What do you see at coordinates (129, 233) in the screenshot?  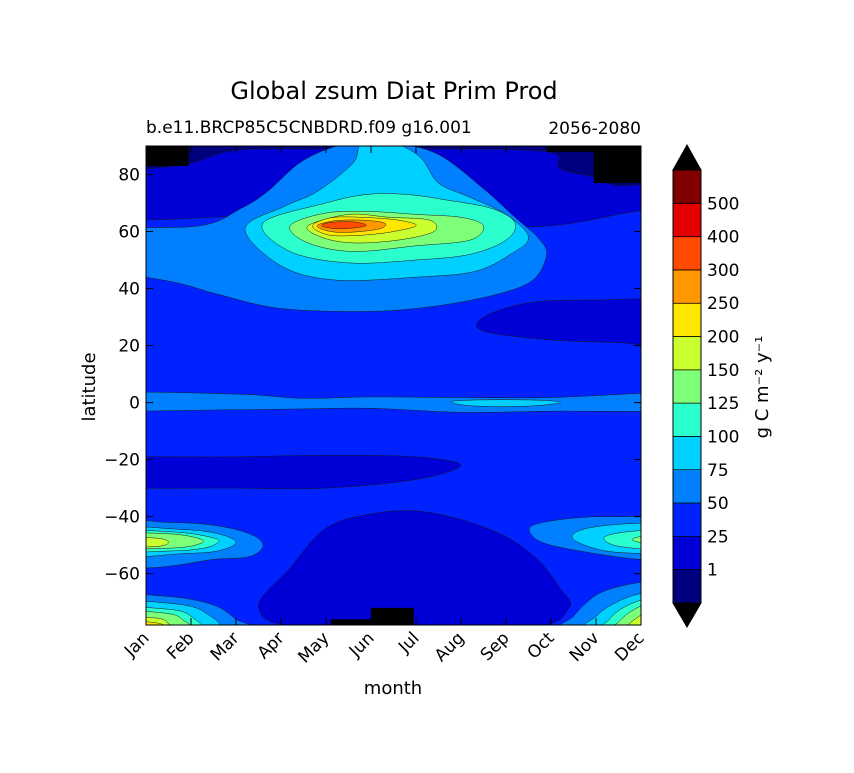 I see `y-tick-label: 60` at bounding box center [129, 233].